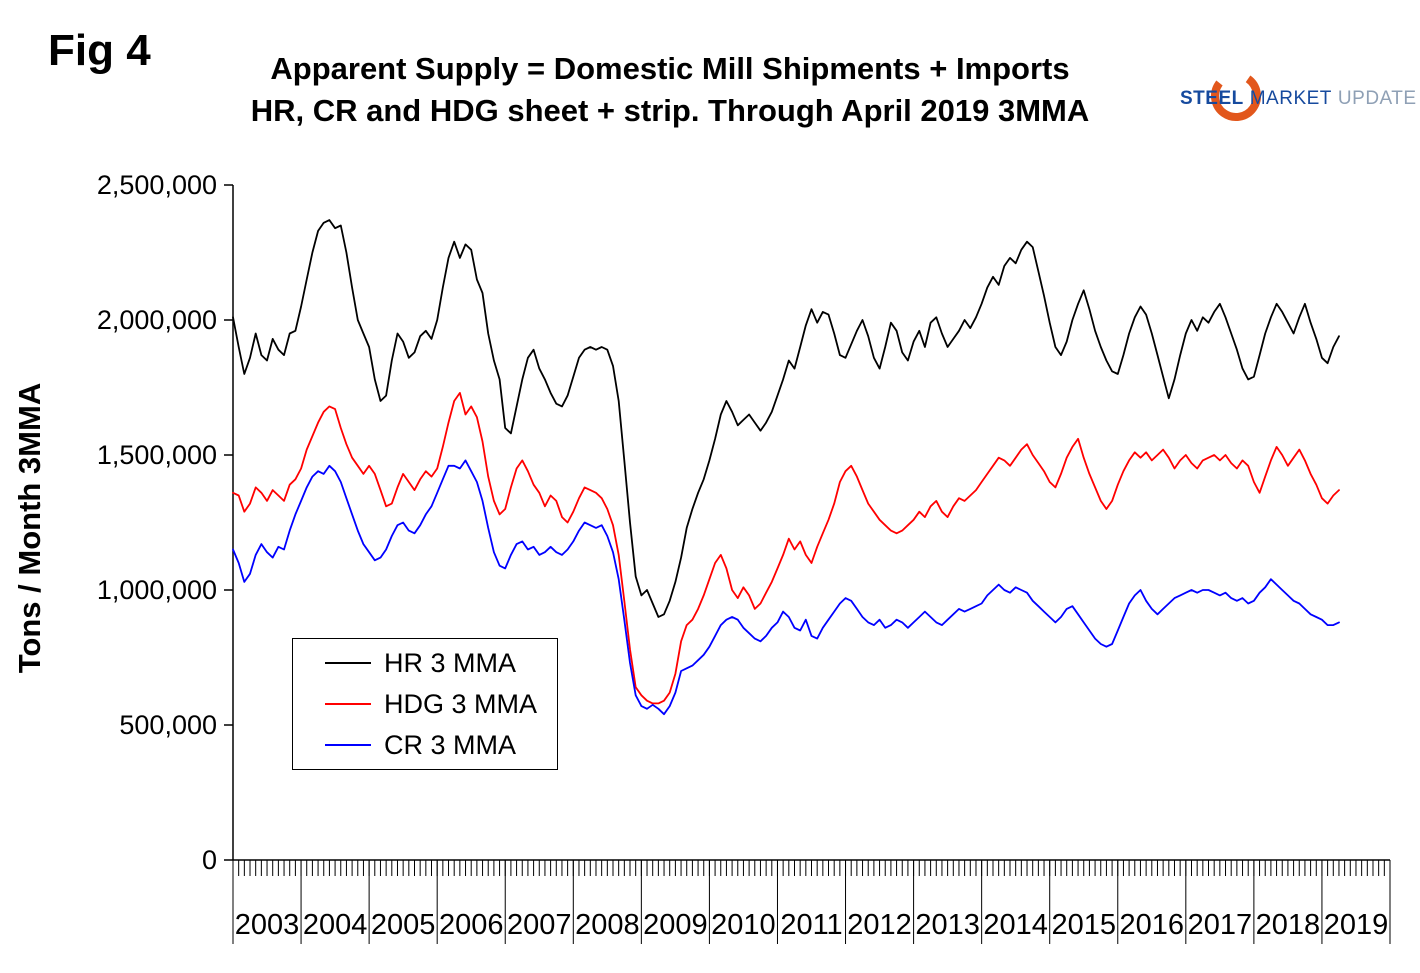 The image size is (1420, 973). What do you see at coordinates (1015, 925) in the screenshot?
I see `x-year-label: 2014` at bounding box center [1015, 925].